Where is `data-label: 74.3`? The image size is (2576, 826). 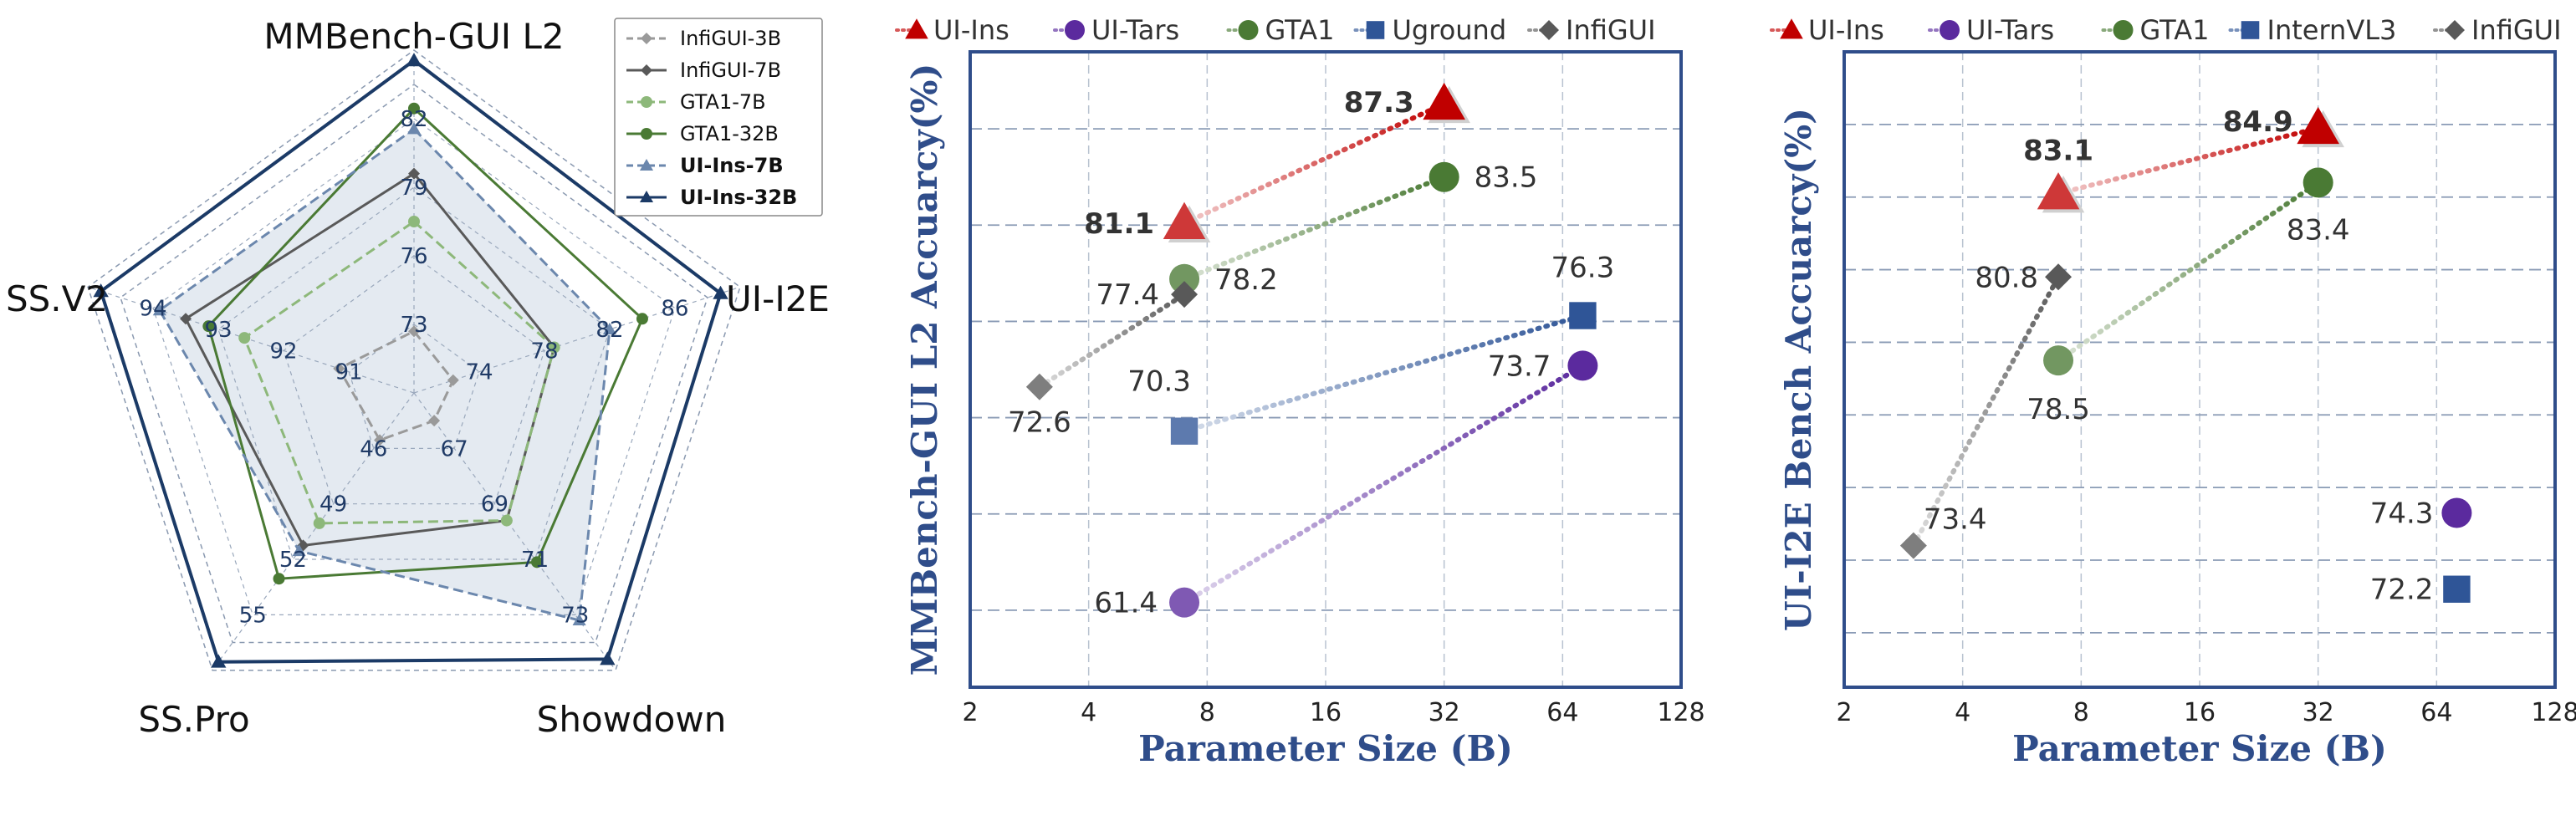
data-label: 74.3 is located at coordinates (2402, 514).